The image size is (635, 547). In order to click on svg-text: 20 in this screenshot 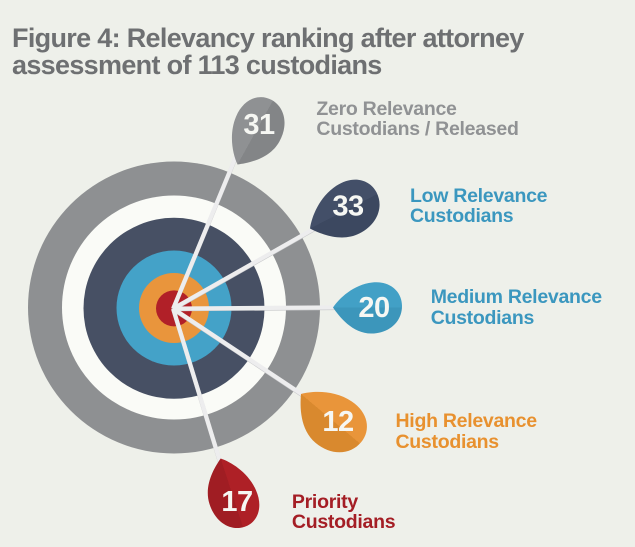, I will do `click(373, 308)`.